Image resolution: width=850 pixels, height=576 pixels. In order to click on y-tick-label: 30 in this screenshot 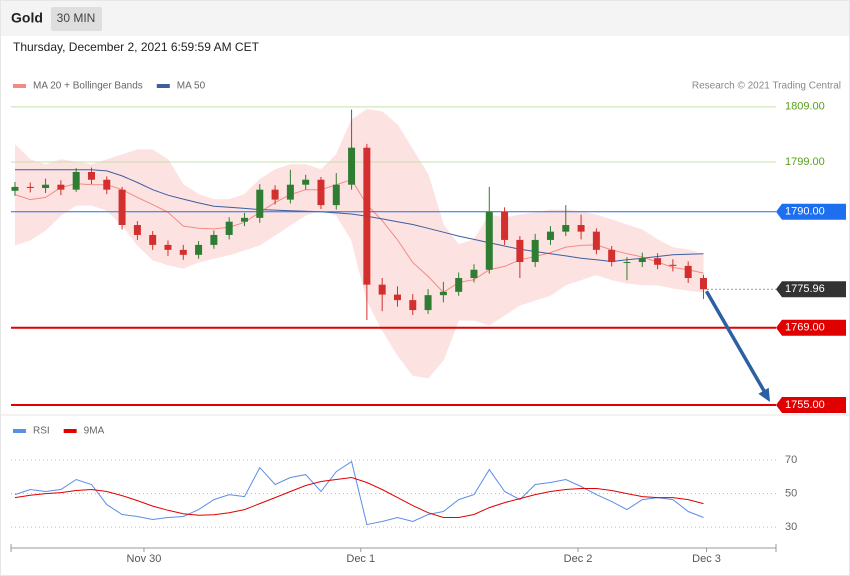, I will do `click(791, 527)`.